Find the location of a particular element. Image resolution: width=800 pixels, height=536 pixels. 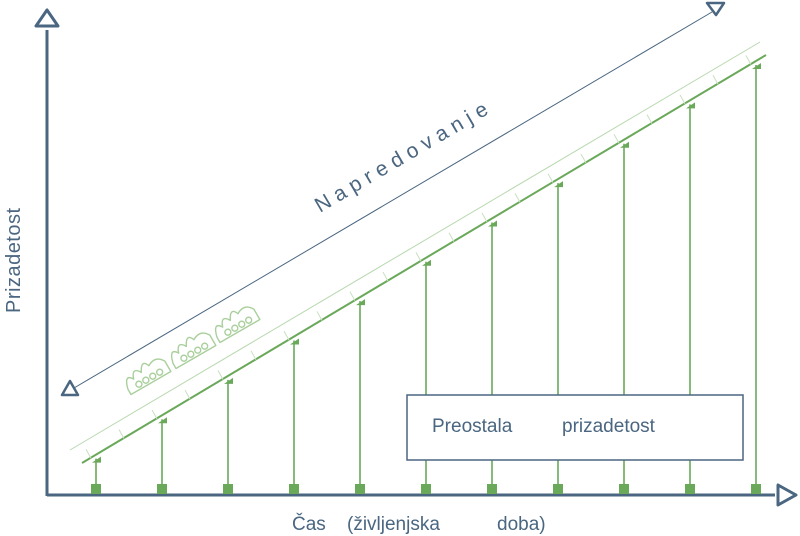

legend-text-part2: prizadetost is located at coordinates (609, 426).